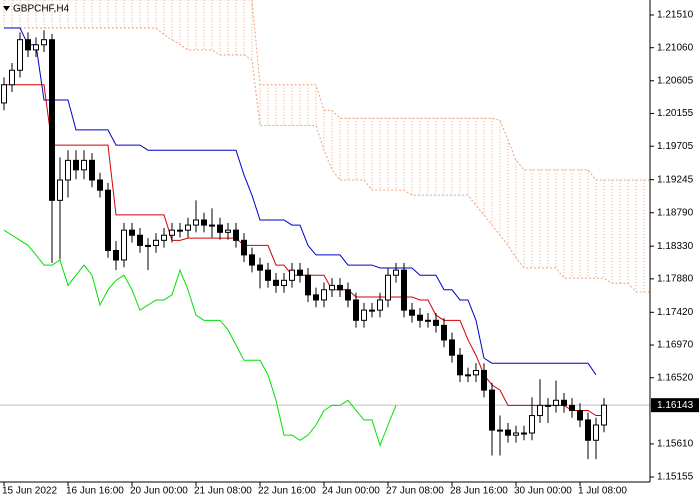 The width and height of the screenshot is (700, 500). Describe the element at coordinates (675, 279) in the screenshot. I see `y-tick-label: 1.17880` at that location.